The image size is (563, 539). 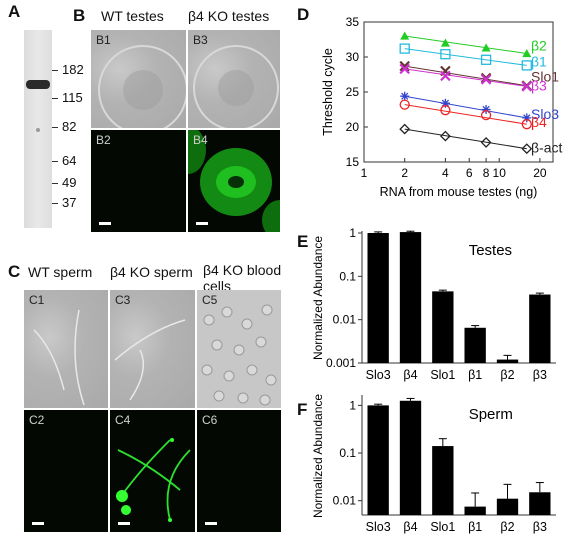 I want to click on sublabel-b1: B1, so click(x=103, y=40).